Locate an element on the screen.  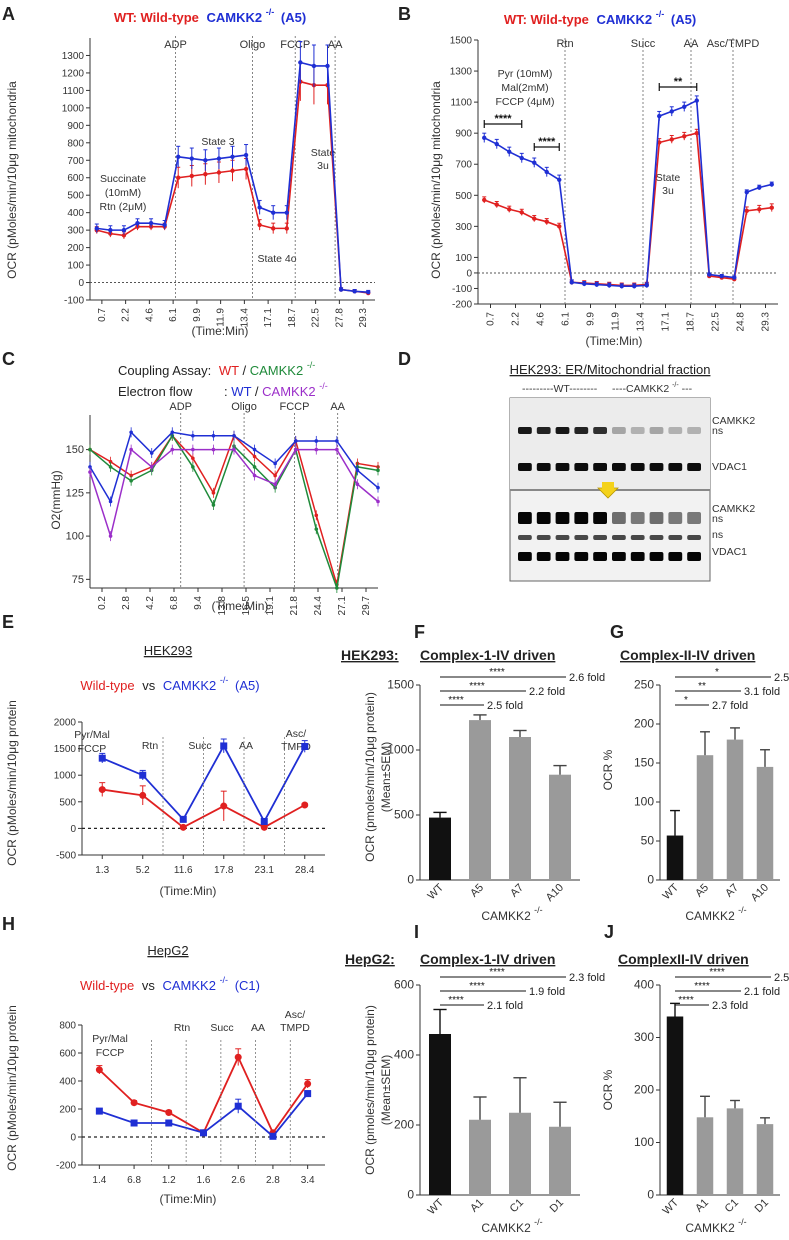
y-tick-label-B-6: 700 is located at coordinates (463, 165).